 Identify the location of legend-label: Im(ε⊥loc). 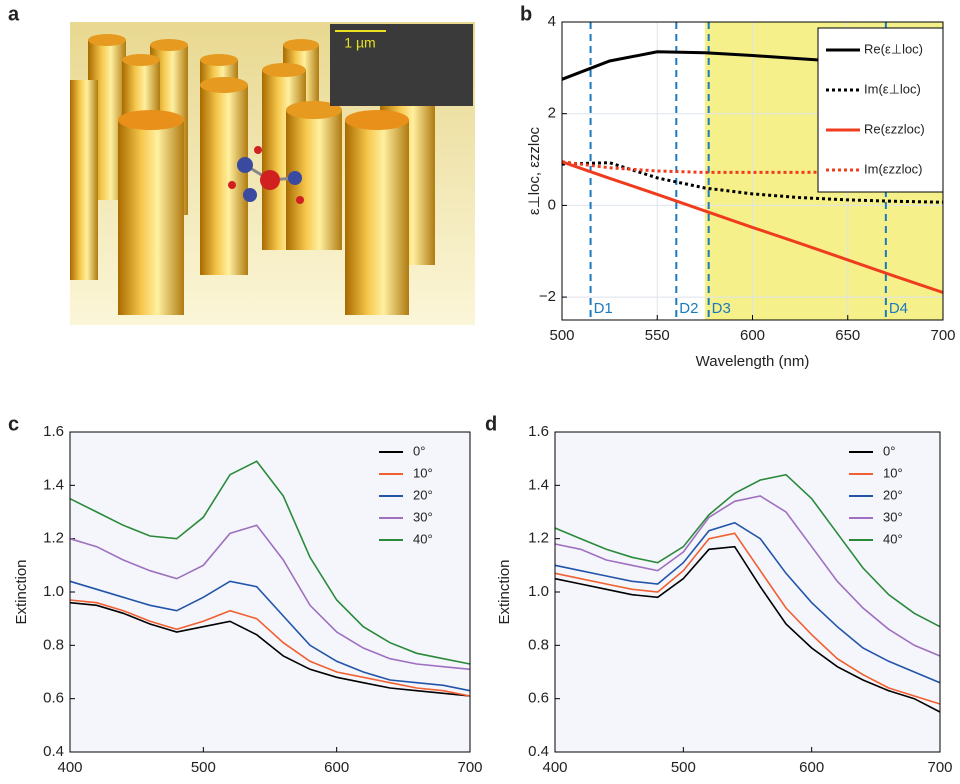
(892, 88).